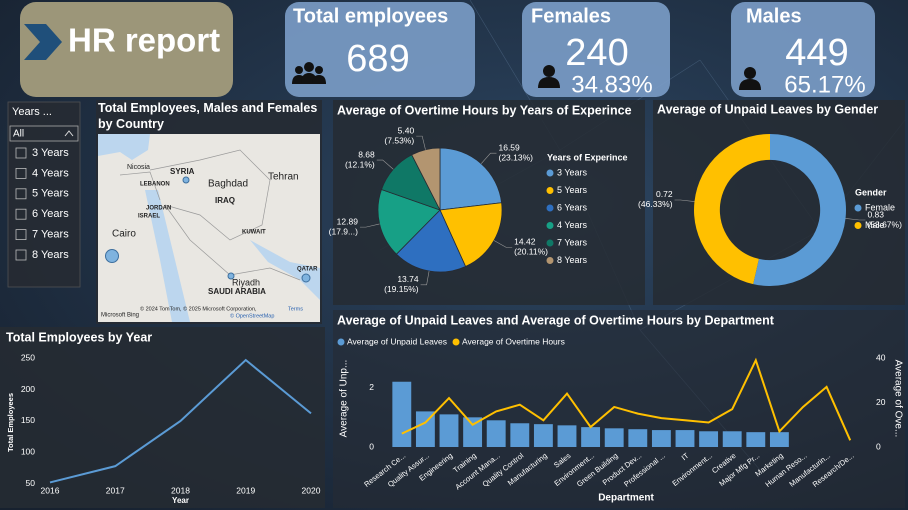 This screenshot has width=908, height=510. I want to click on slicer-item: 7 Years, so click(50, 235).